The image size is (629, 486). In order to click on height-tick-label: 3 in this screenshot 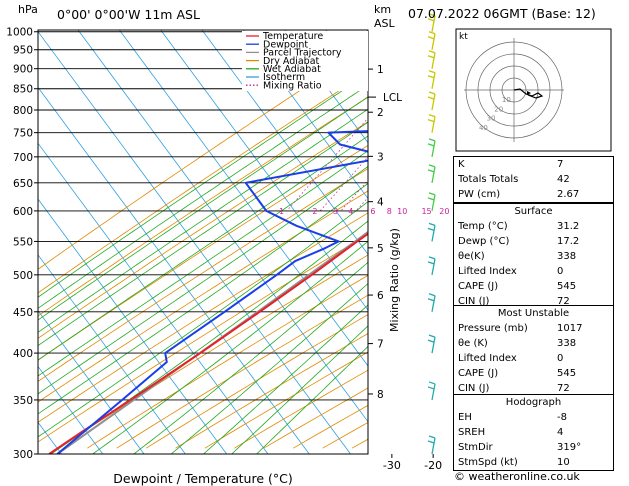, I will do `click(380, 157)`.